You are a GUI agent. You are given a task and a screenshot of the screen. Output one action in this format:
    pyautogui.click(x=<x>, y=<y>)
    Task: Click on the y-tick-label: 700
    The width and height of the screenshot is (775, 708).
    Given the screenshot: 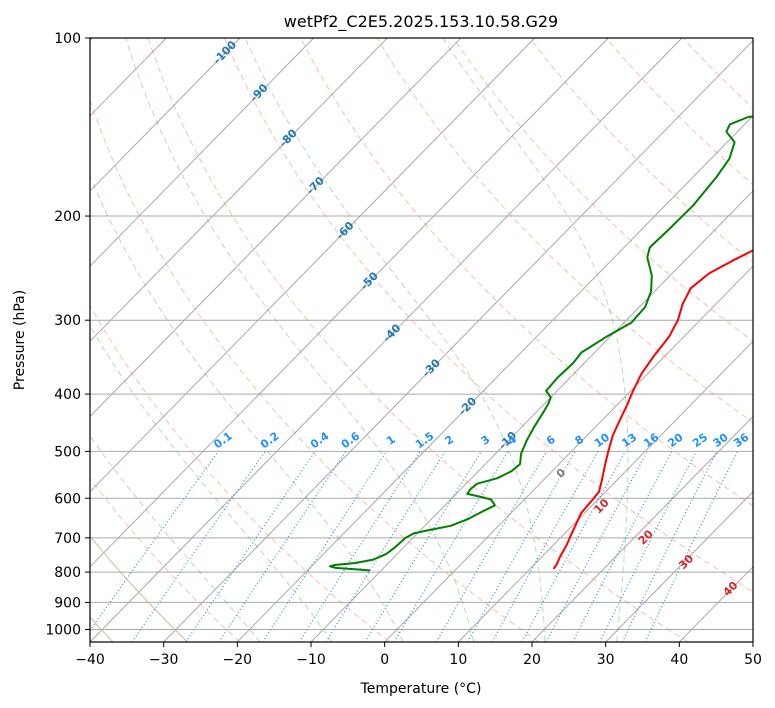 What is the action you would take?
    pyautogui.click(x=67, y=539)
    